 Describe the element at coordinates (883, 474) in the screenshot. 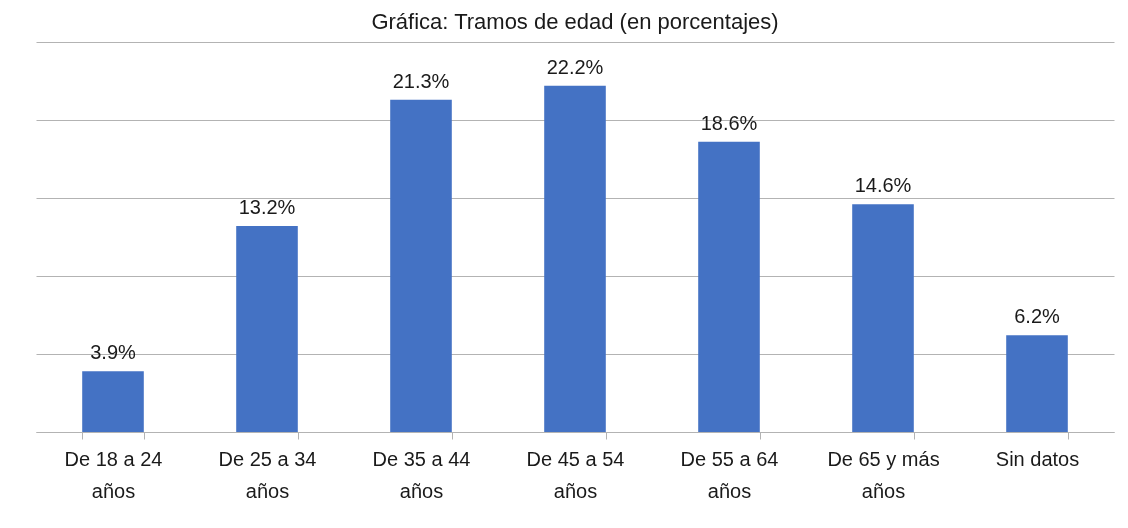

I see `x-tick-label: De 65 y más años` at that location.